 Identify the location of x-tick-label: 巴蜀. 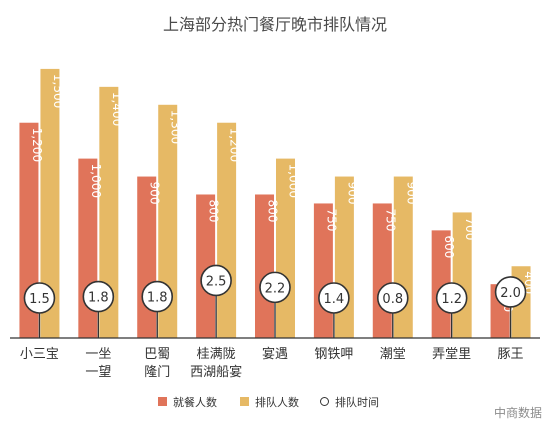
(157, 354).